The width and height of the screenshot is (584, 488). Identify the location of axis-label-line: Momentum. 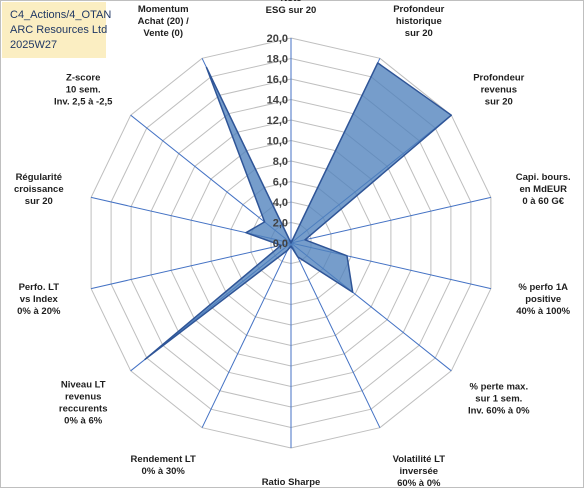
(163, 9).